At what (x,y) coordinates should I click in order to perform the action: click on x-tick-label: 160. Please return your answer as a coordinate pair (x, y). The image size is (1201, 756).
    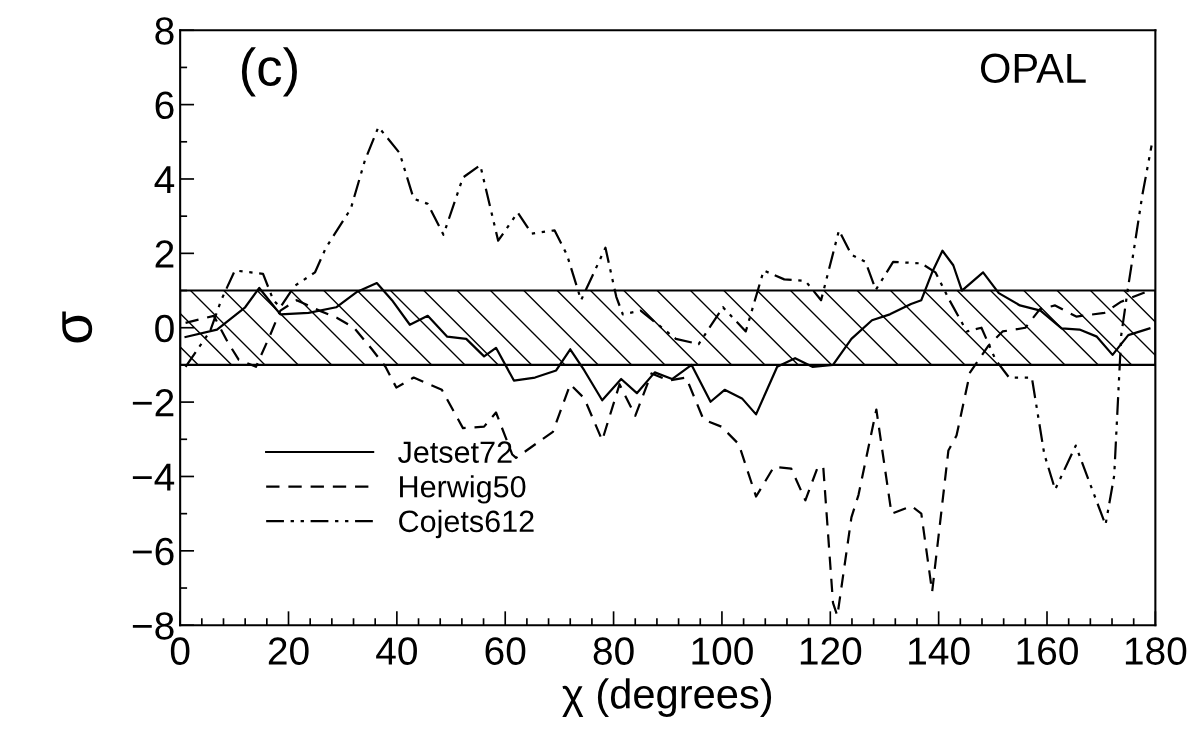
    Looking at the image, I should click on (1047, 651).